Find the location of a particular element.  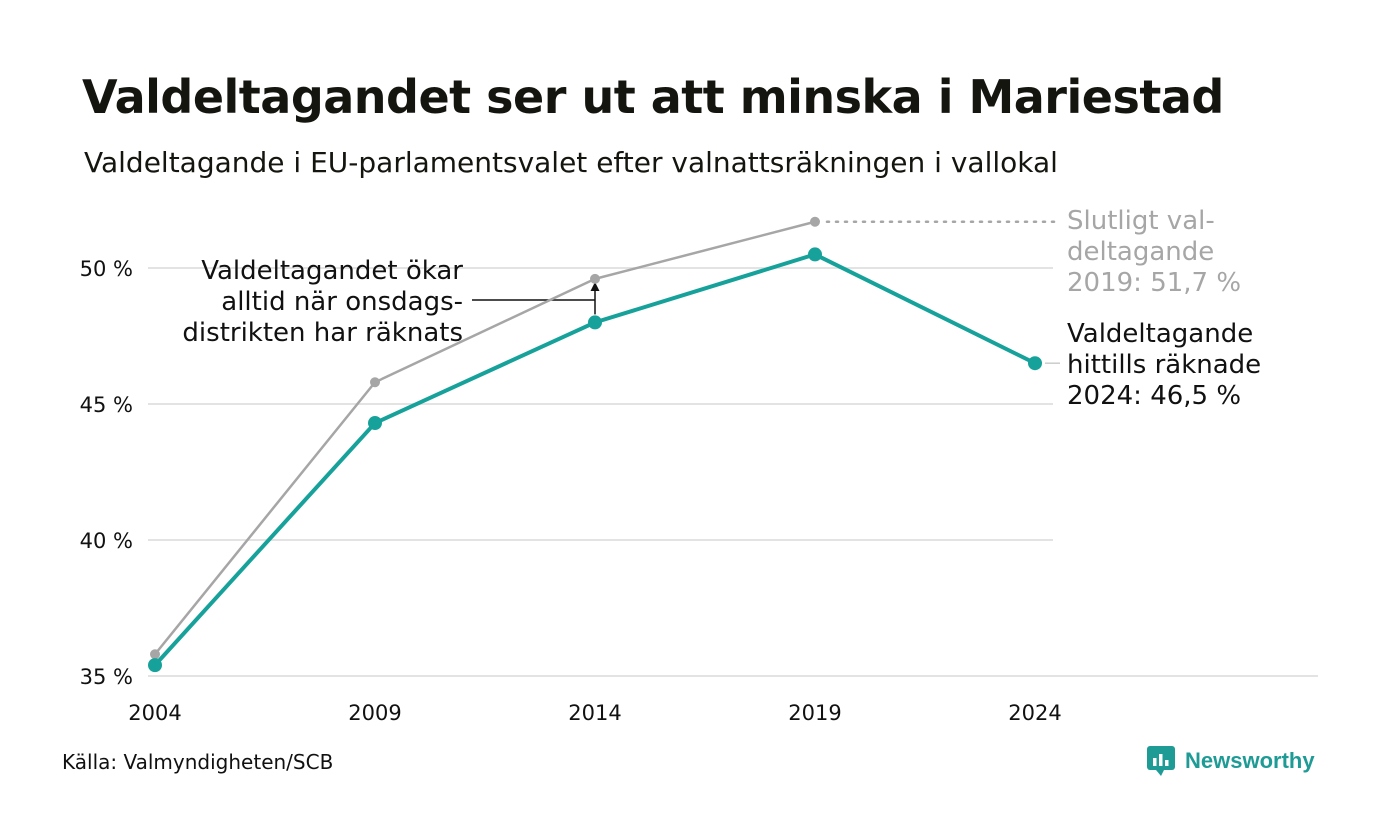

x-tick-label: 2014 is located at coordinates (594, 713).